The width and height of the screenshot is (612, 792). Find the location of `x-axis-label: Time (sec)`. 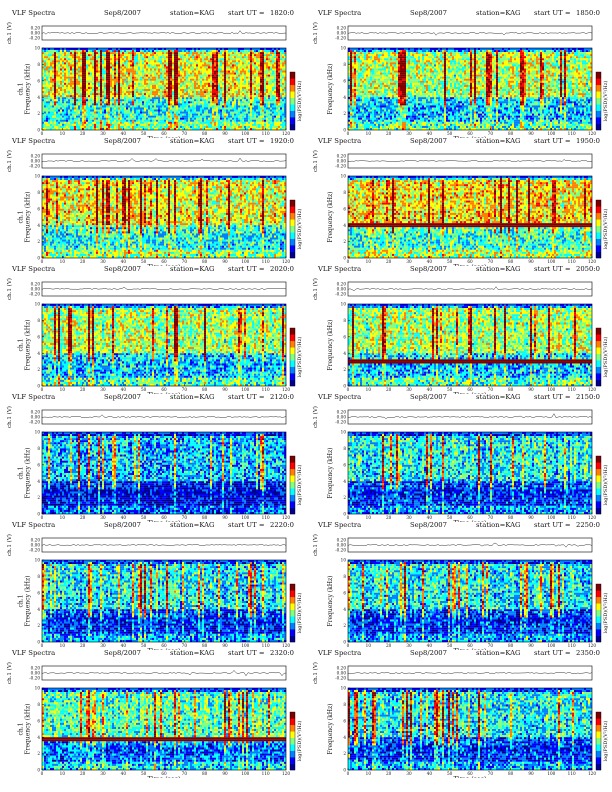

x-axis-label: Time (sec) is located at coordinates (470, 393).